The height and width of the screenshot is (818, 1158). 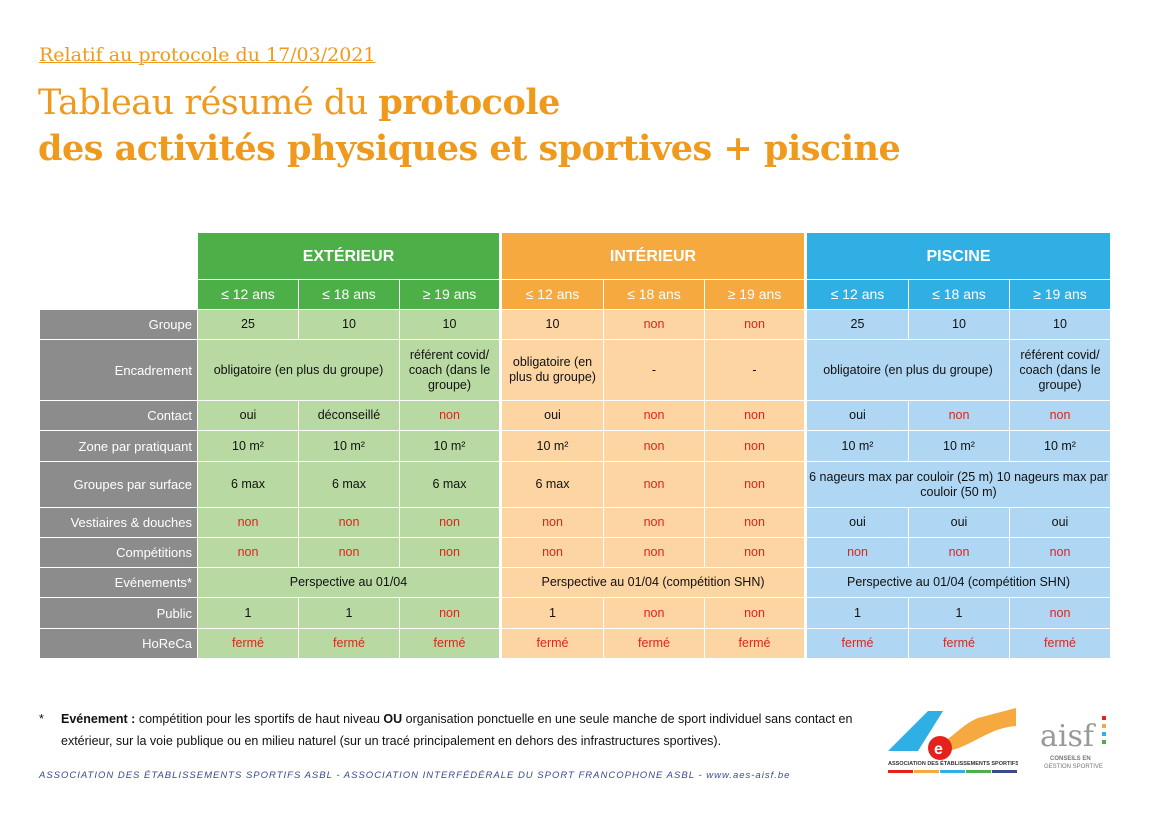 I want to click on row-label: Compétitions, so click(x=118, y=552).